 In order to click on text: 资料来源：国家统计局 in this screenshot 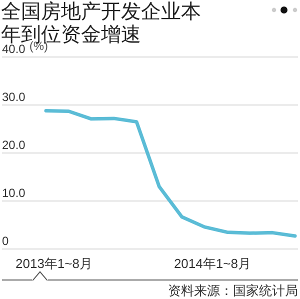, I will do `click(233, 290)`.